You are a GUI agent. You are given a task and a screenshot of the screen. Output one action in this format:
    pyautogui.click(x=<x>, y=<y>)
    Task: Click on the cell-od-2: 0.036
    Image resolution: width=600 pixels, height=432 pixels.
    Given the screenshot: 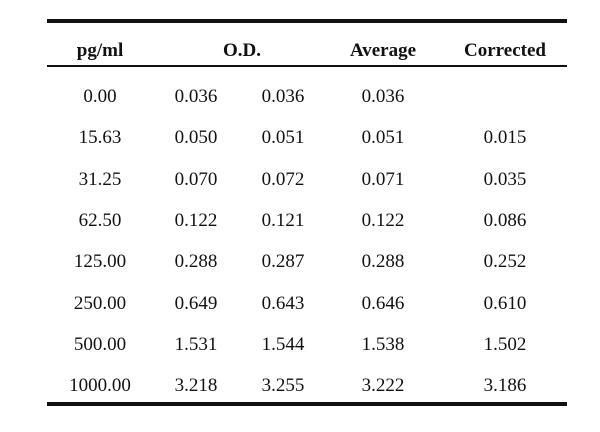 What is the action you would take?
    pyautogui.click(x=283, y=96)
    